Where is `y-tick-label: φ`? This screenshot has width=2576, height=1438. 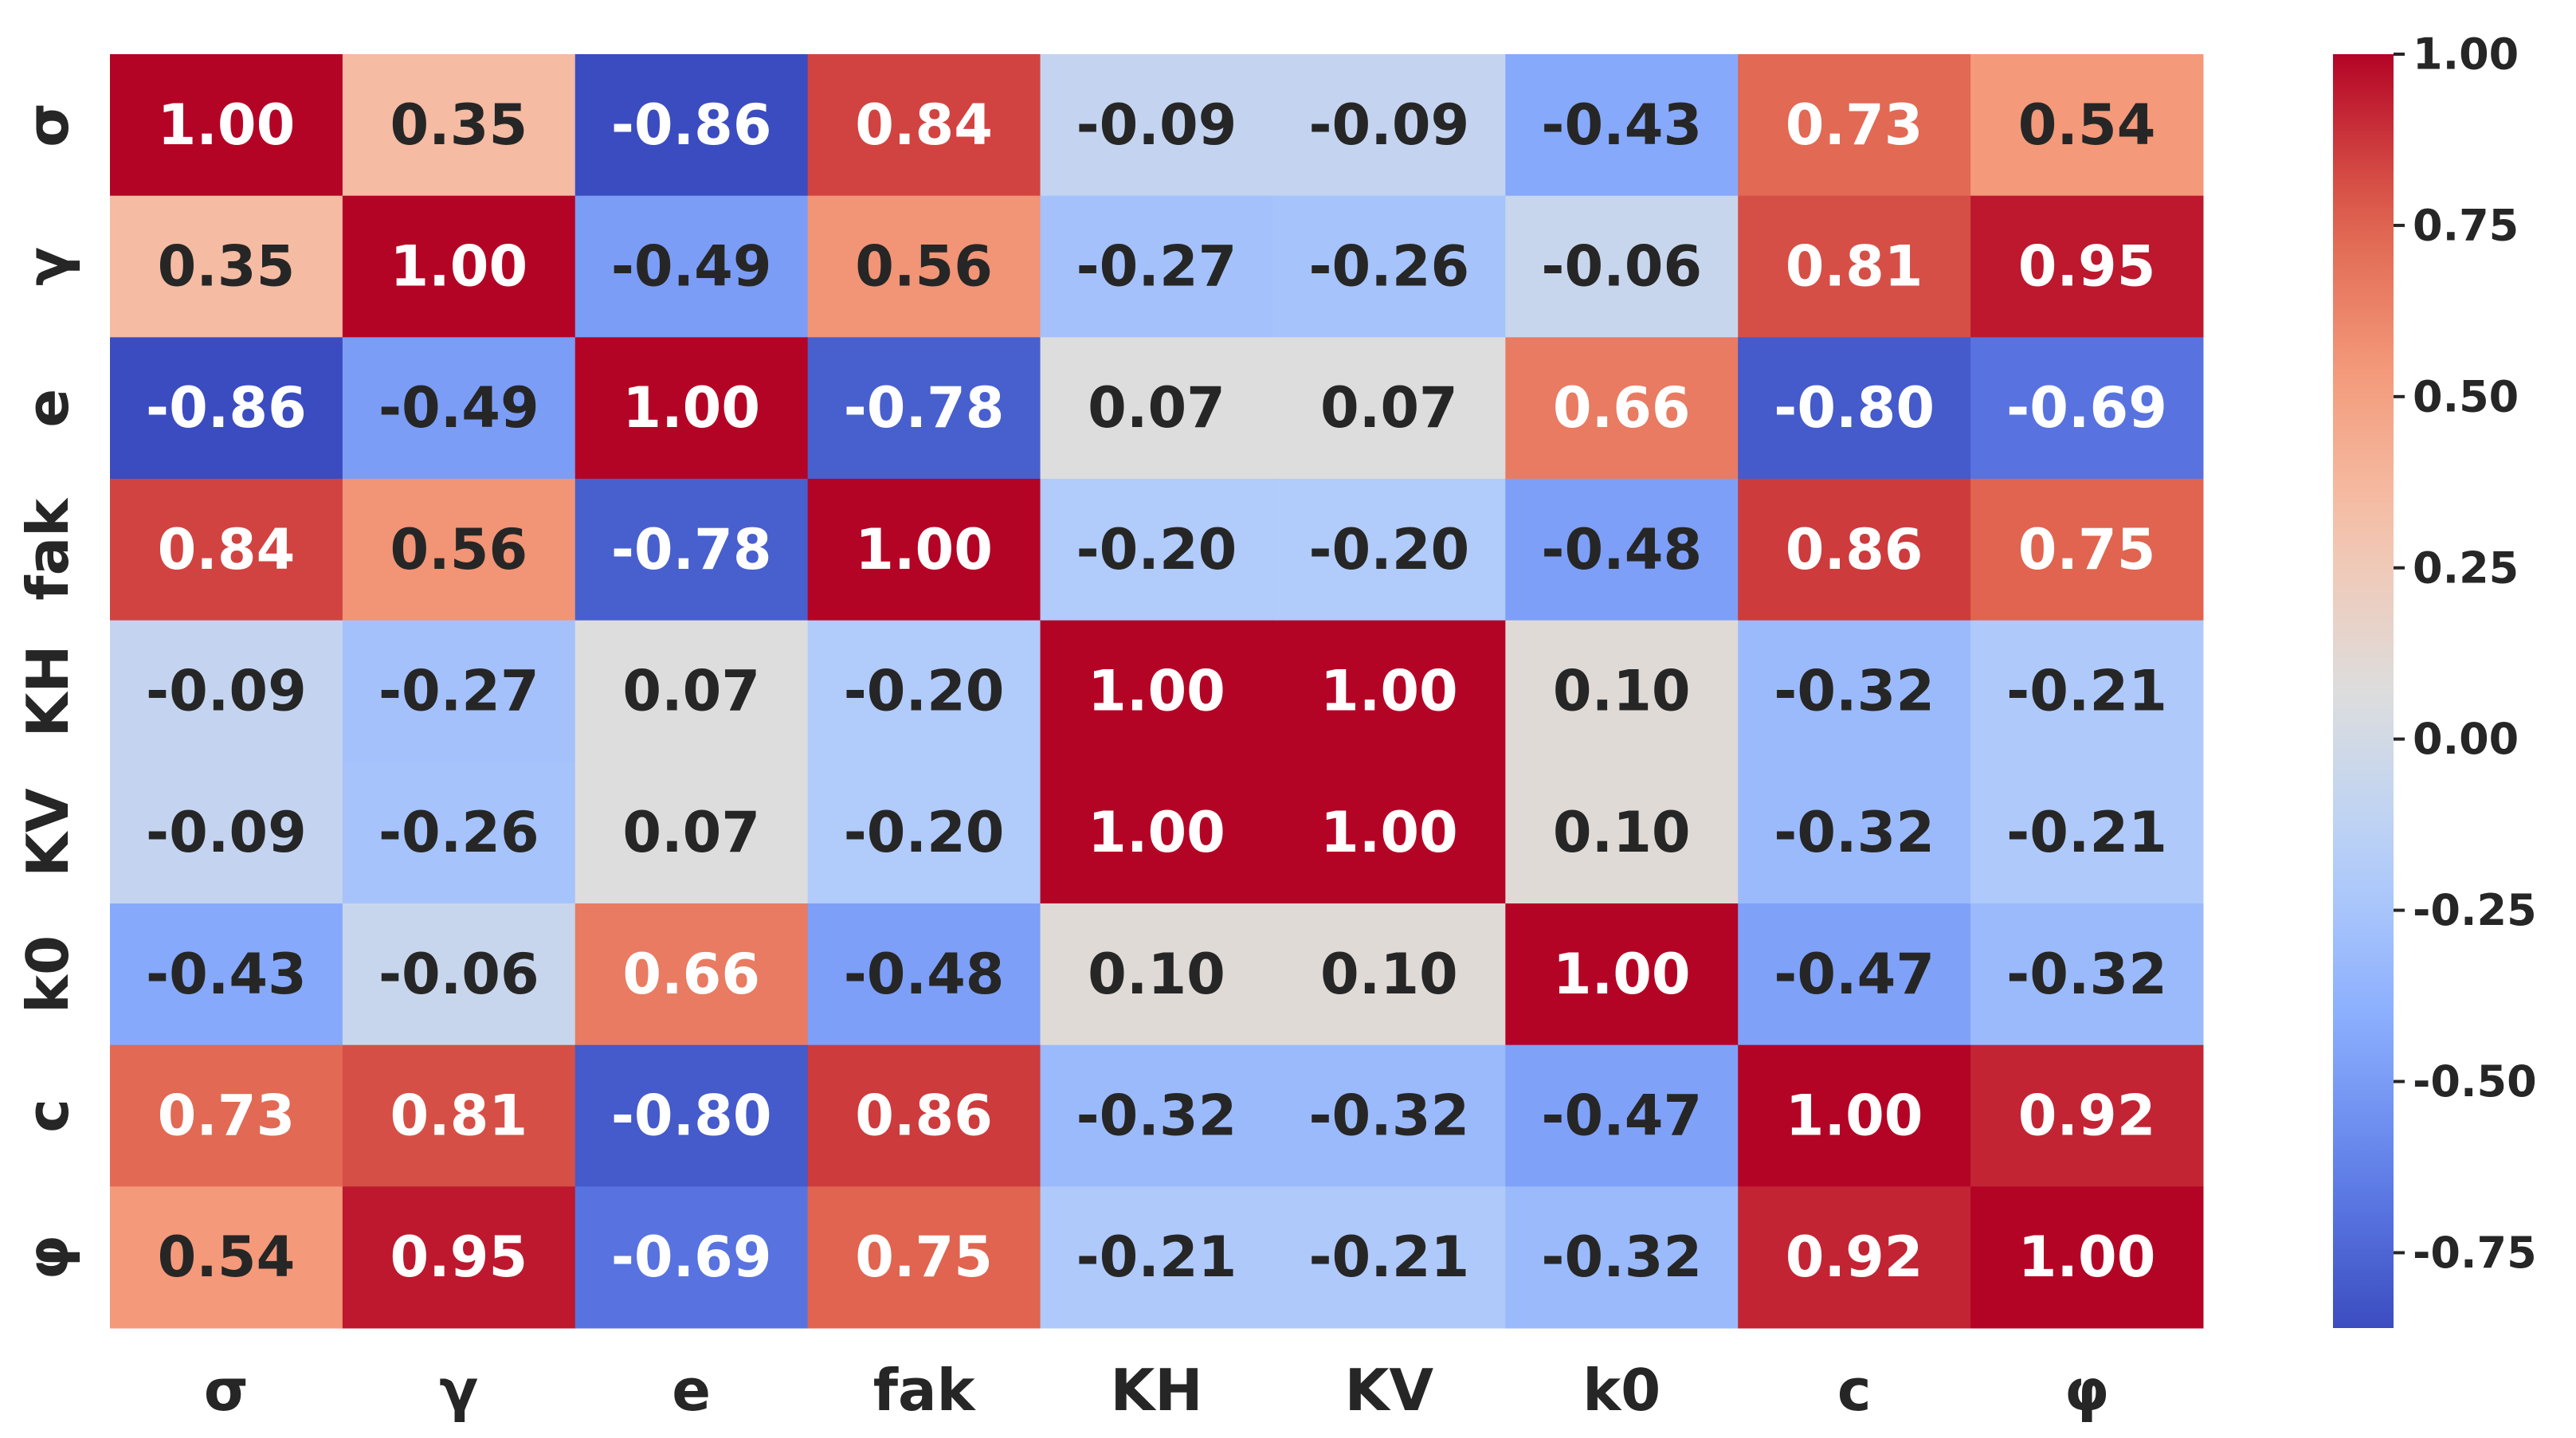
y-tick-label: φ is located at coordinates (47, 1257).